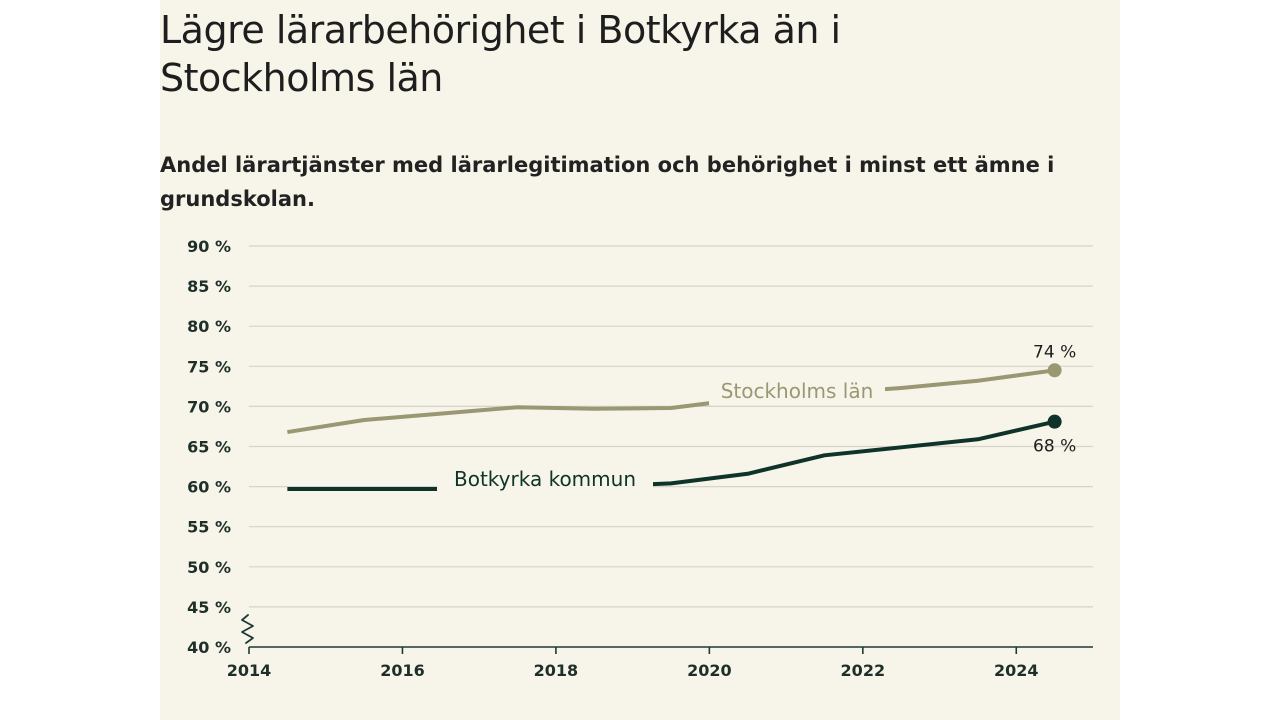 This screenshot has height=720, width=1280. What do you see at coordinates (1054, 447) in the screenshot?
I see `end-value-label: 68 %` at bounding box center [1054, 447].